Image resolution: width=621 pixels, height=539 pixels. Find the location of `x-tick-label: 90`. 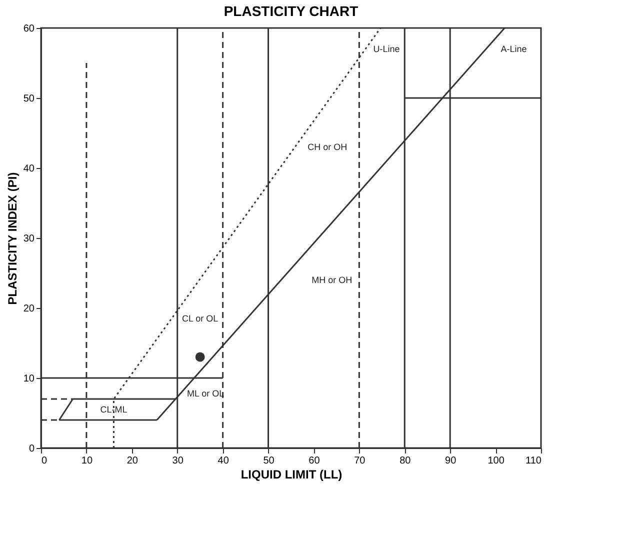

x-tick-label: 90 is located at coordinates (451, 461).